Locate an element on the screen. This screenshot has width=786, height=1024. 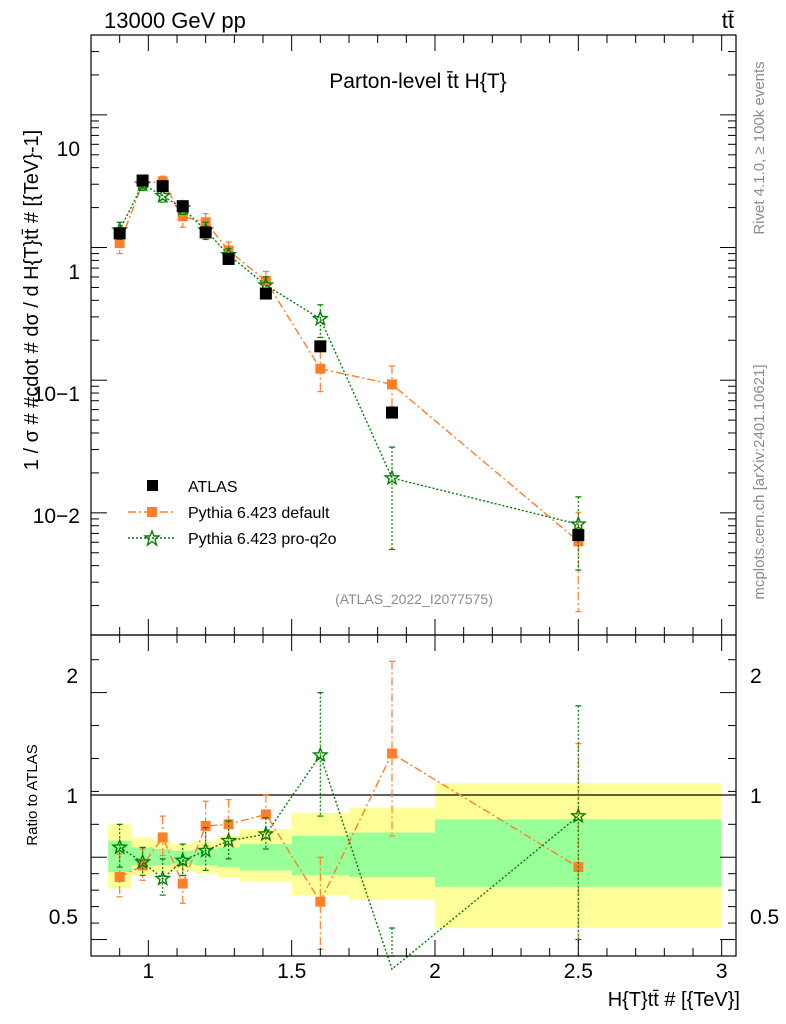
legend-label-default: Pythia 6.423 default is located at coordinates (259, 513).